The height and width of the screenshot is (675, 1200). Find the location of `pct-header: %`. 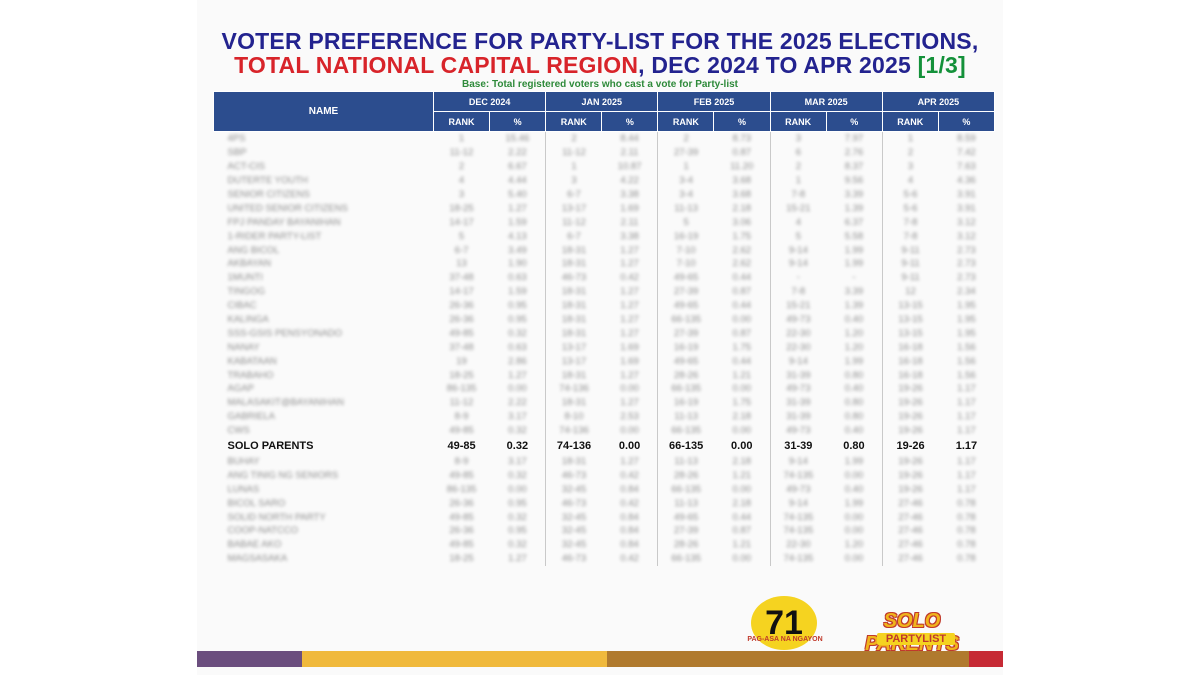

pct-header: % is located at coordinates (854, 121).